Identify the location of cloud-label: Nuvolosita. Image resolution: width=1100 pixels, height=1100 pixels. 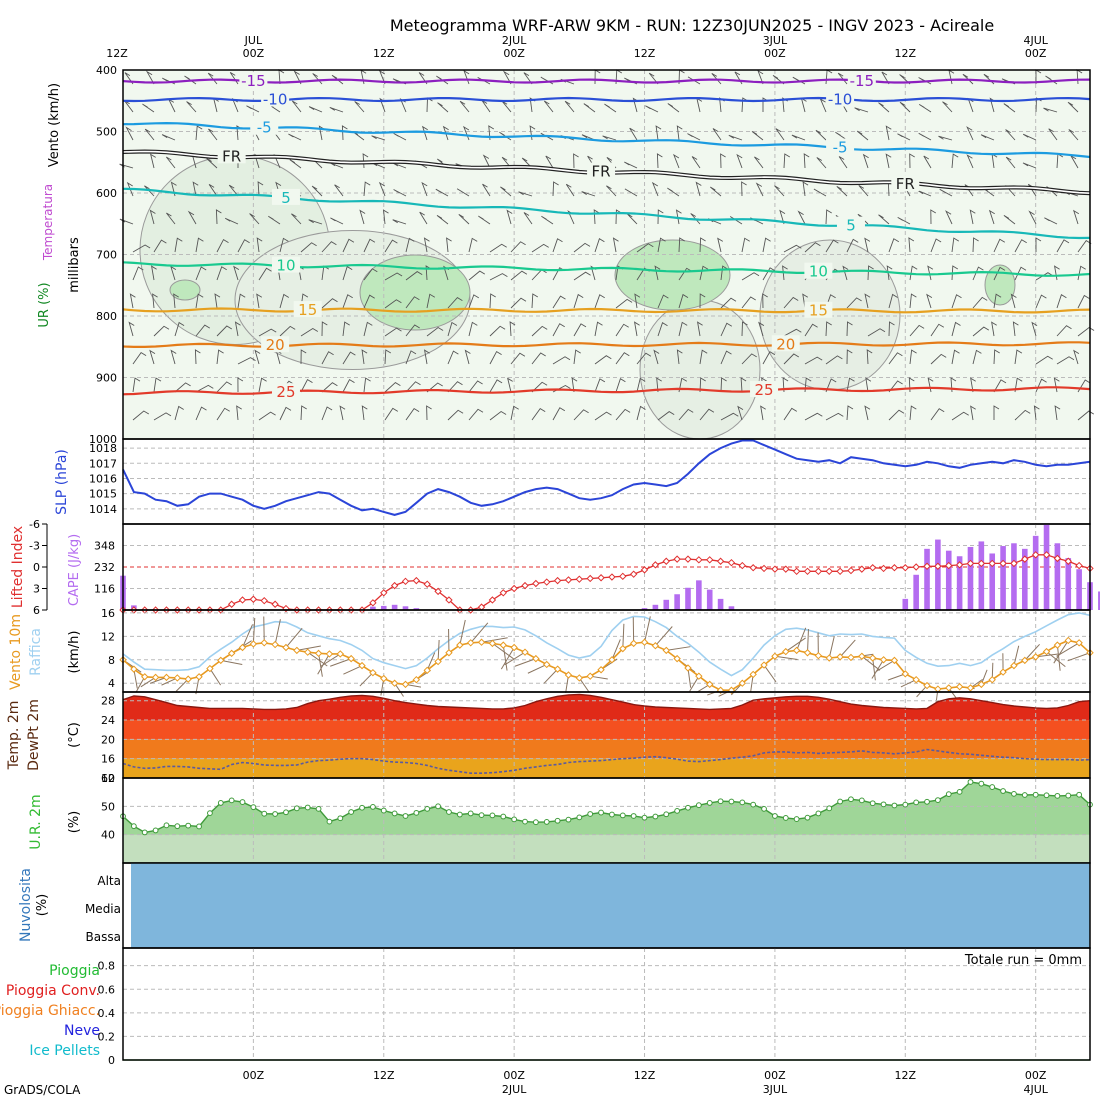
(26, 905).